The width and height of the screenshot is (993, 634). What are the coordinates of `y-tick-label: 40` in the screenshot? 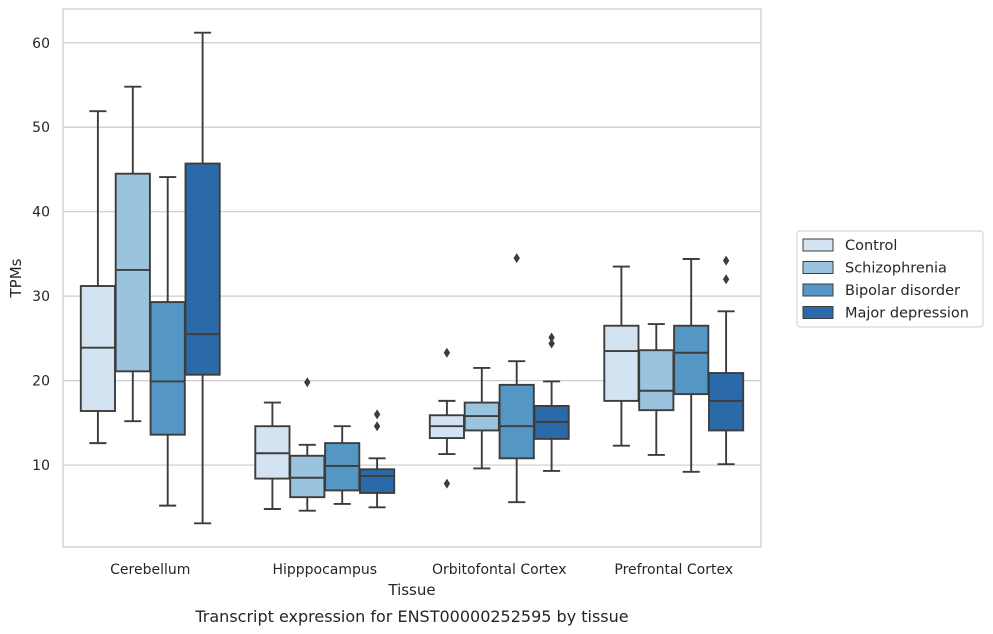 It's located at (41, 213).